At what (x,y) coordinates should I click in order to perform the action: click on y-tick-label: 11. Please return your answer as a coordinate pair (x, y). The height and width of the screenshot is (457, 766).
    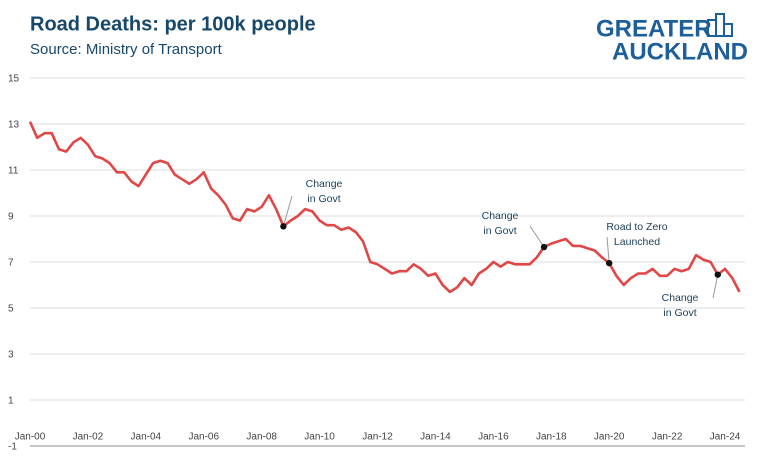
    Looking at the image, I should click on (13, 171).